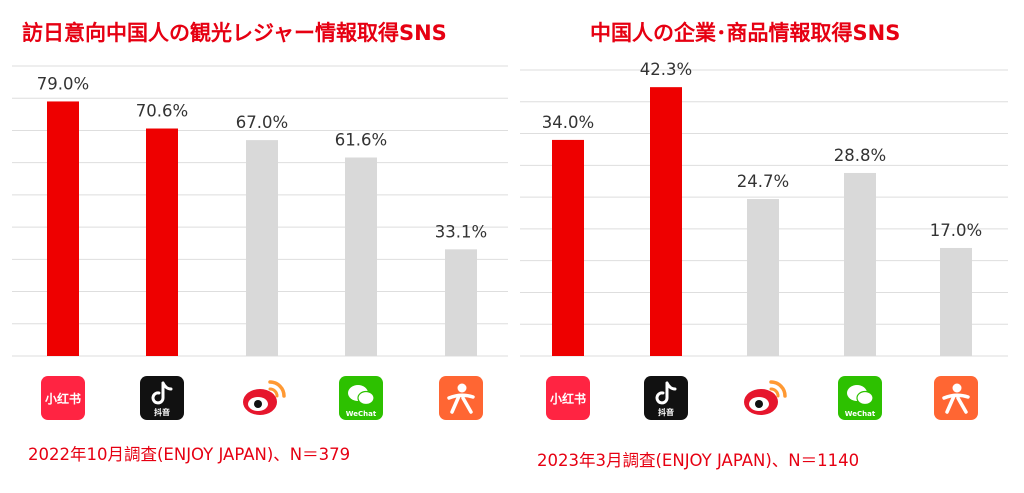 The width and height of the screenshot is (1024, 493). I want to click on value-label: 24.7%, so click(763, 181).